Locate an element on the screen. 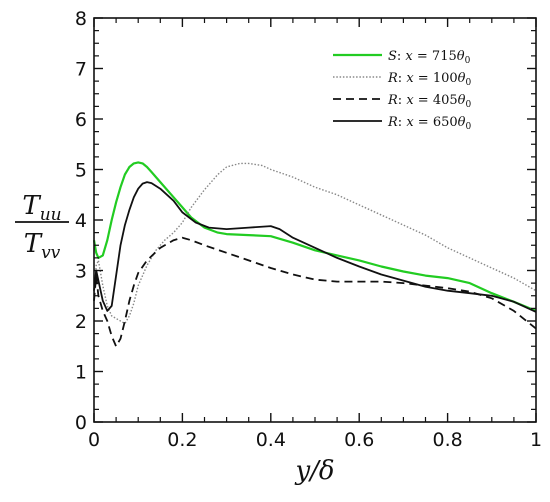 The image size is (550, 502). x-tick-label: 0.8 is located at coordinates (447, 440).